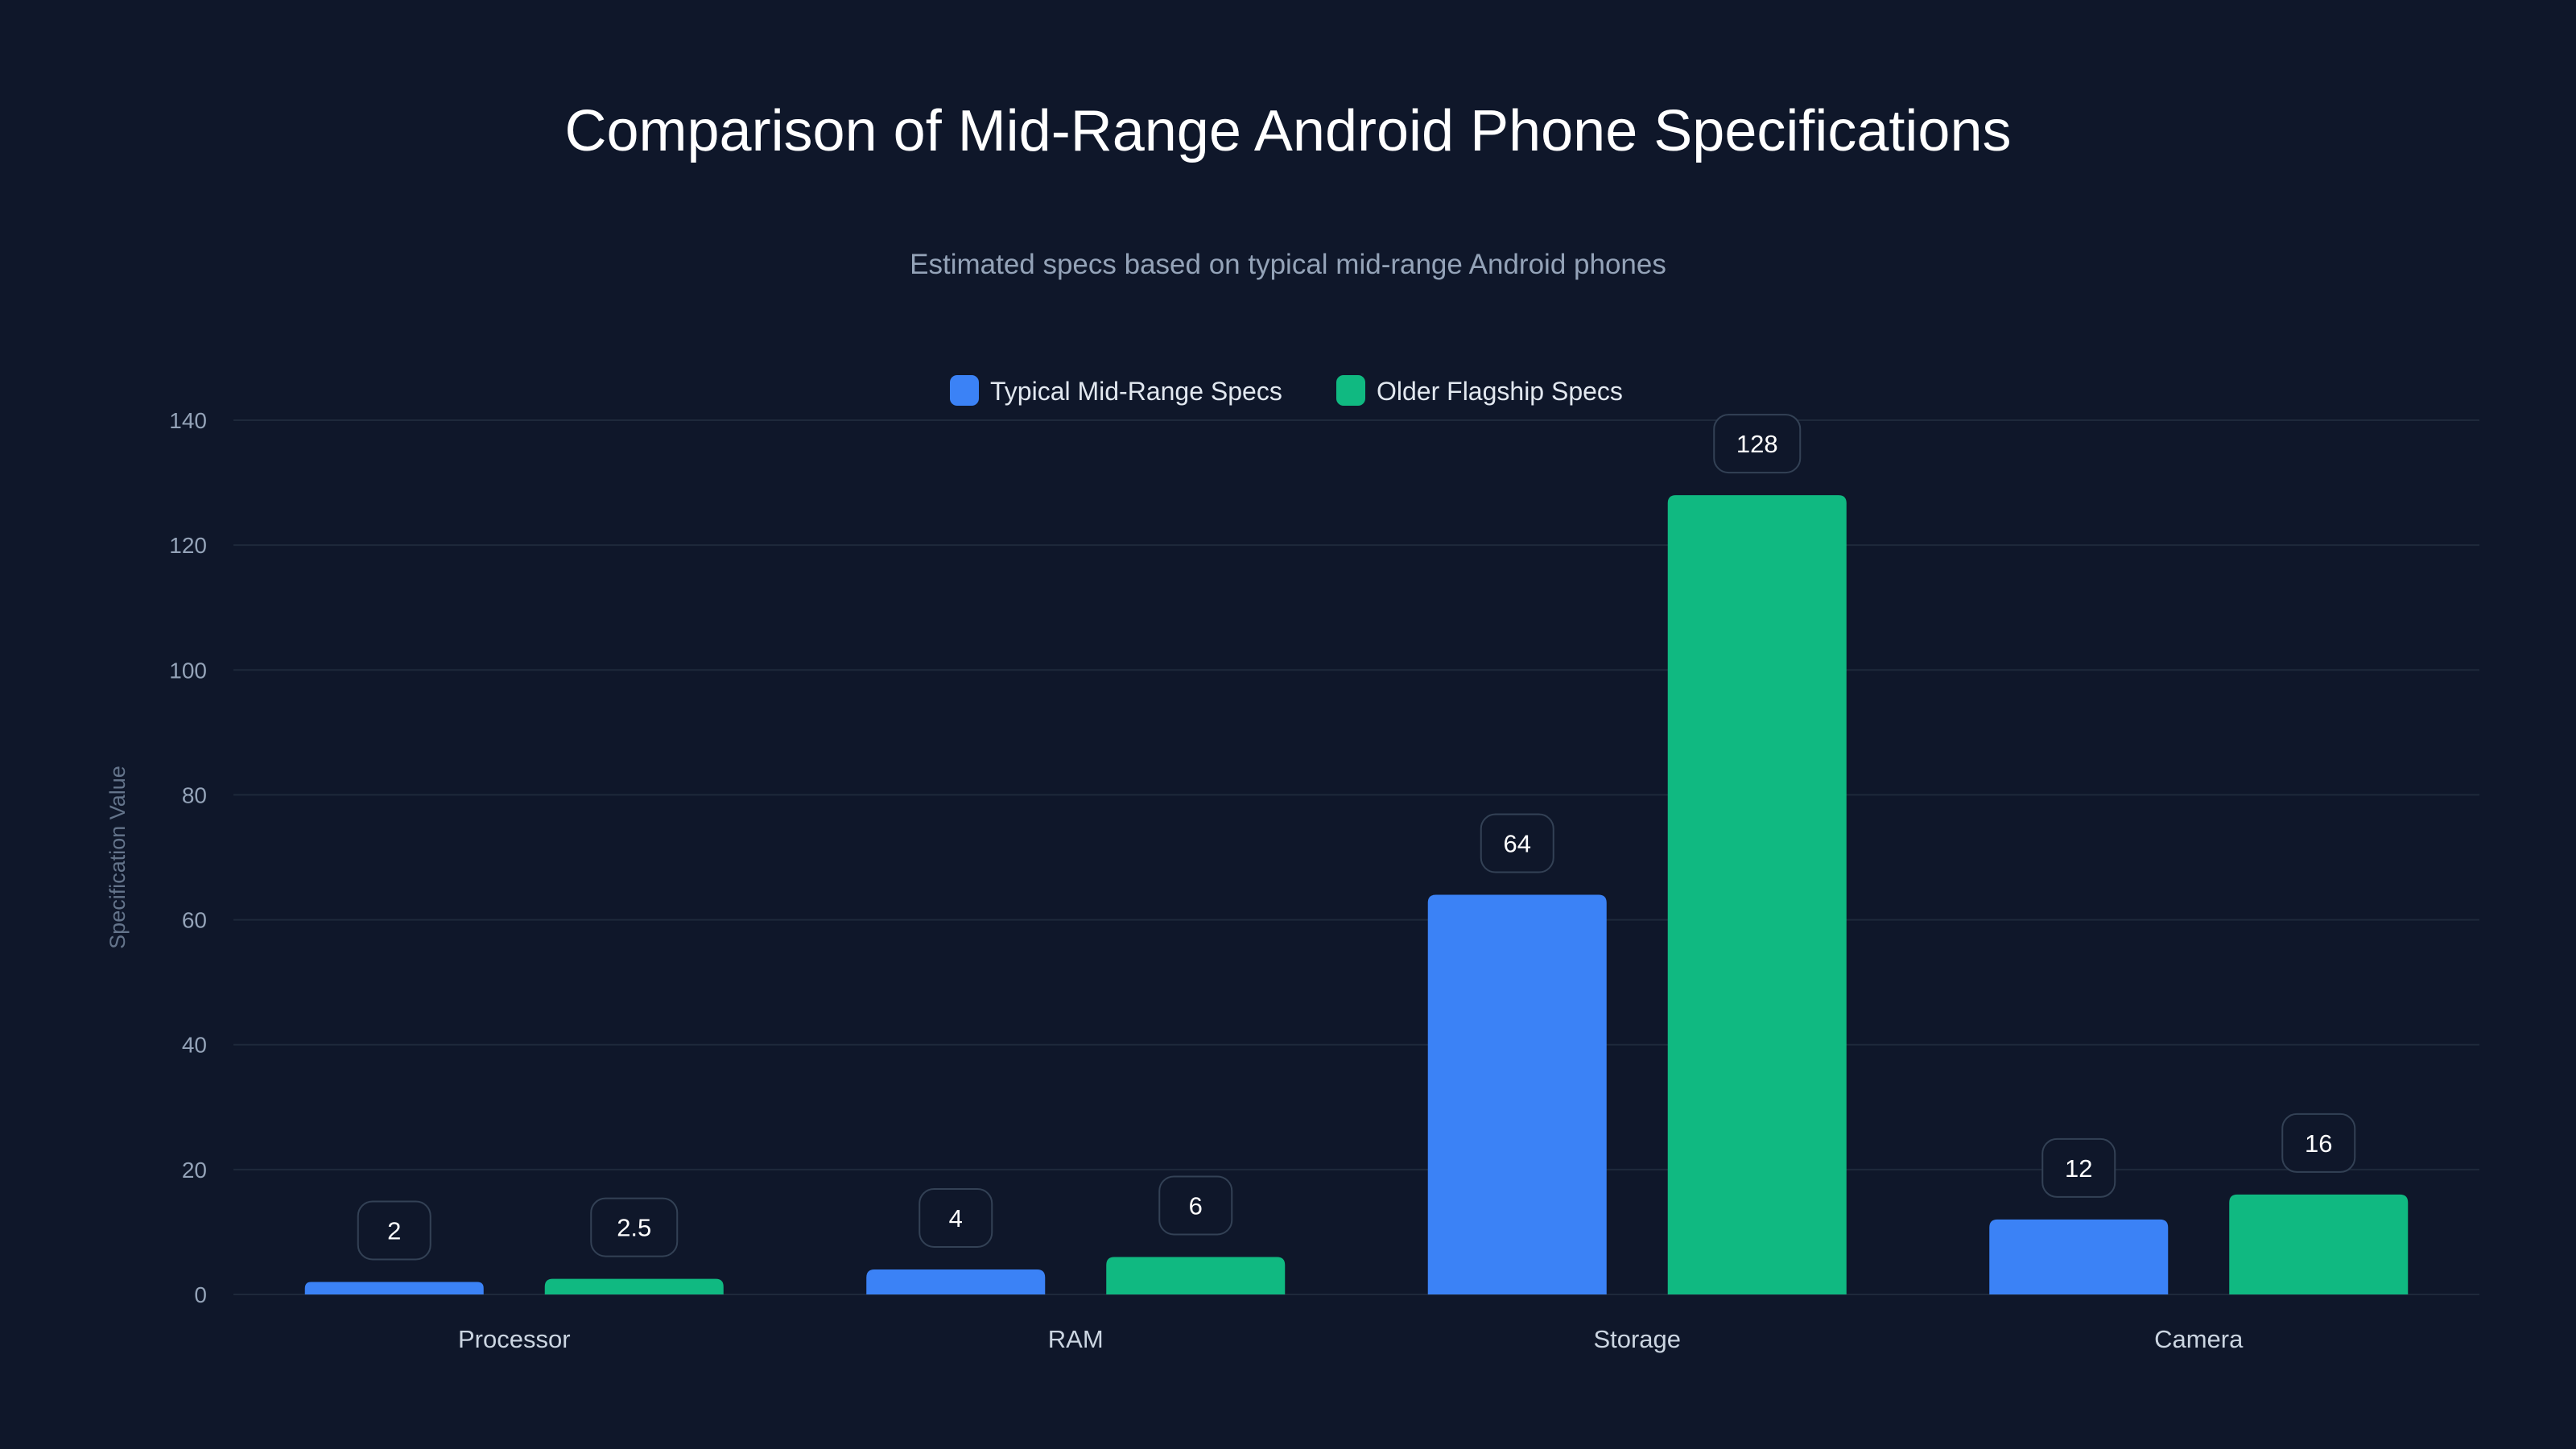 The width and height of the screenshot is (2576, 1449). Describe the element at coordinates (1351, 1339) in the screenshot. I see `x-axis-categories: Processor RAM Storage Camera` at that location.